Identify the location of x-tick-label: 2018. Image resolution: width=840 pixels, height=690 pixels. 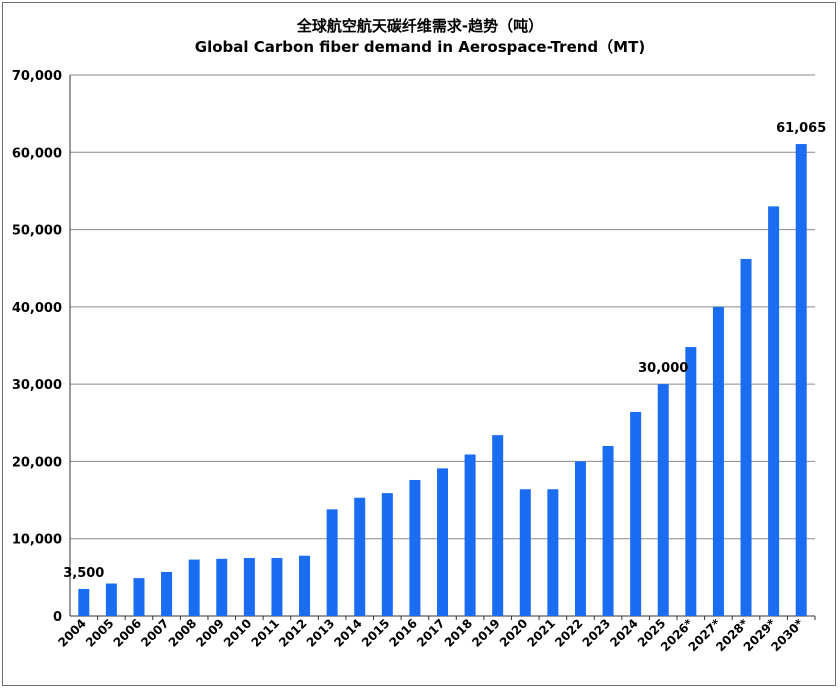
(459, 633).